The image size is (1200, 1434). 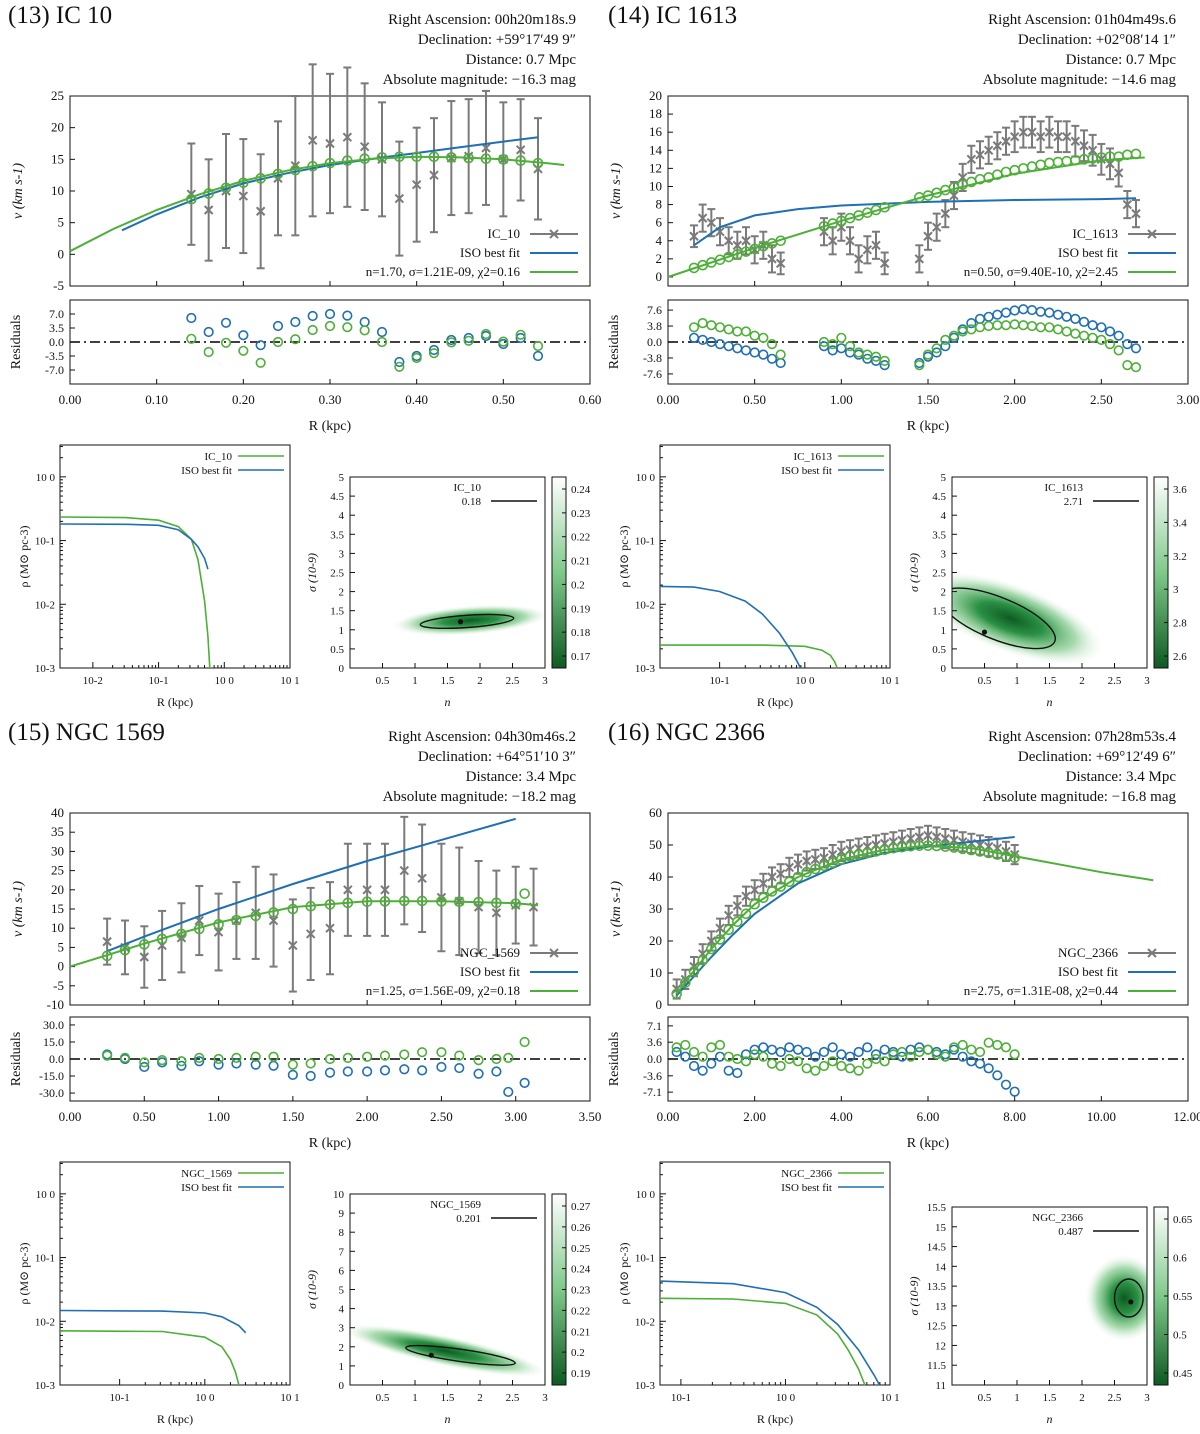 I want to click on y-tick-label: -3.6, so click(x=652, y=1076).